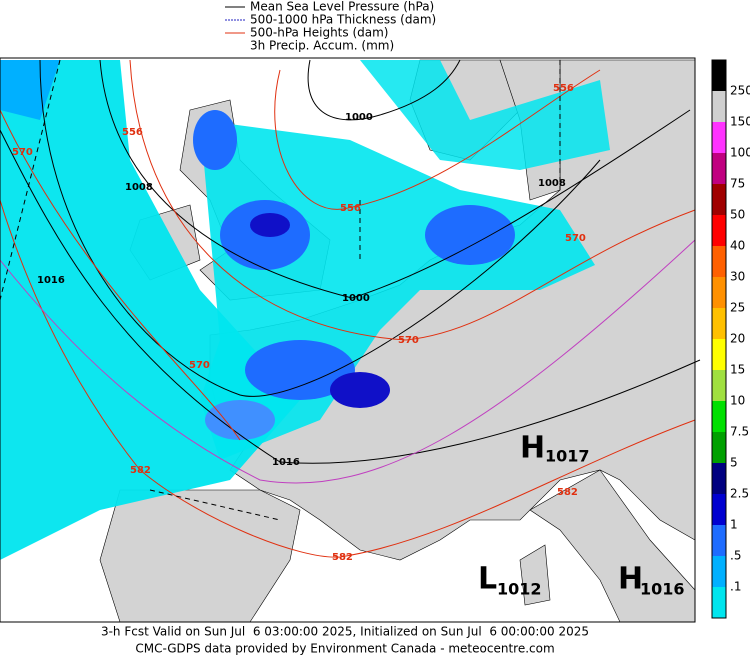 This screenshot has width=750, height=656. Describe the element at coordinates (740, 153) in the screenshot. I see `colorbar-label: 100` at that location.